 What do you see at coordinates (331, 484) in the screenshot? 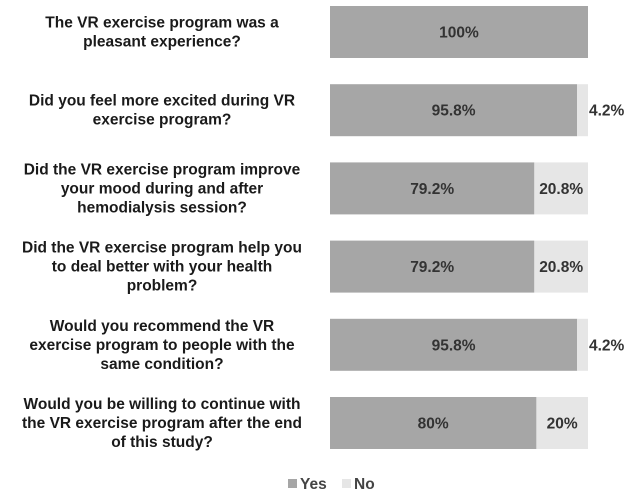
I see `legend: Yes No` at bounding box center [331, 484].